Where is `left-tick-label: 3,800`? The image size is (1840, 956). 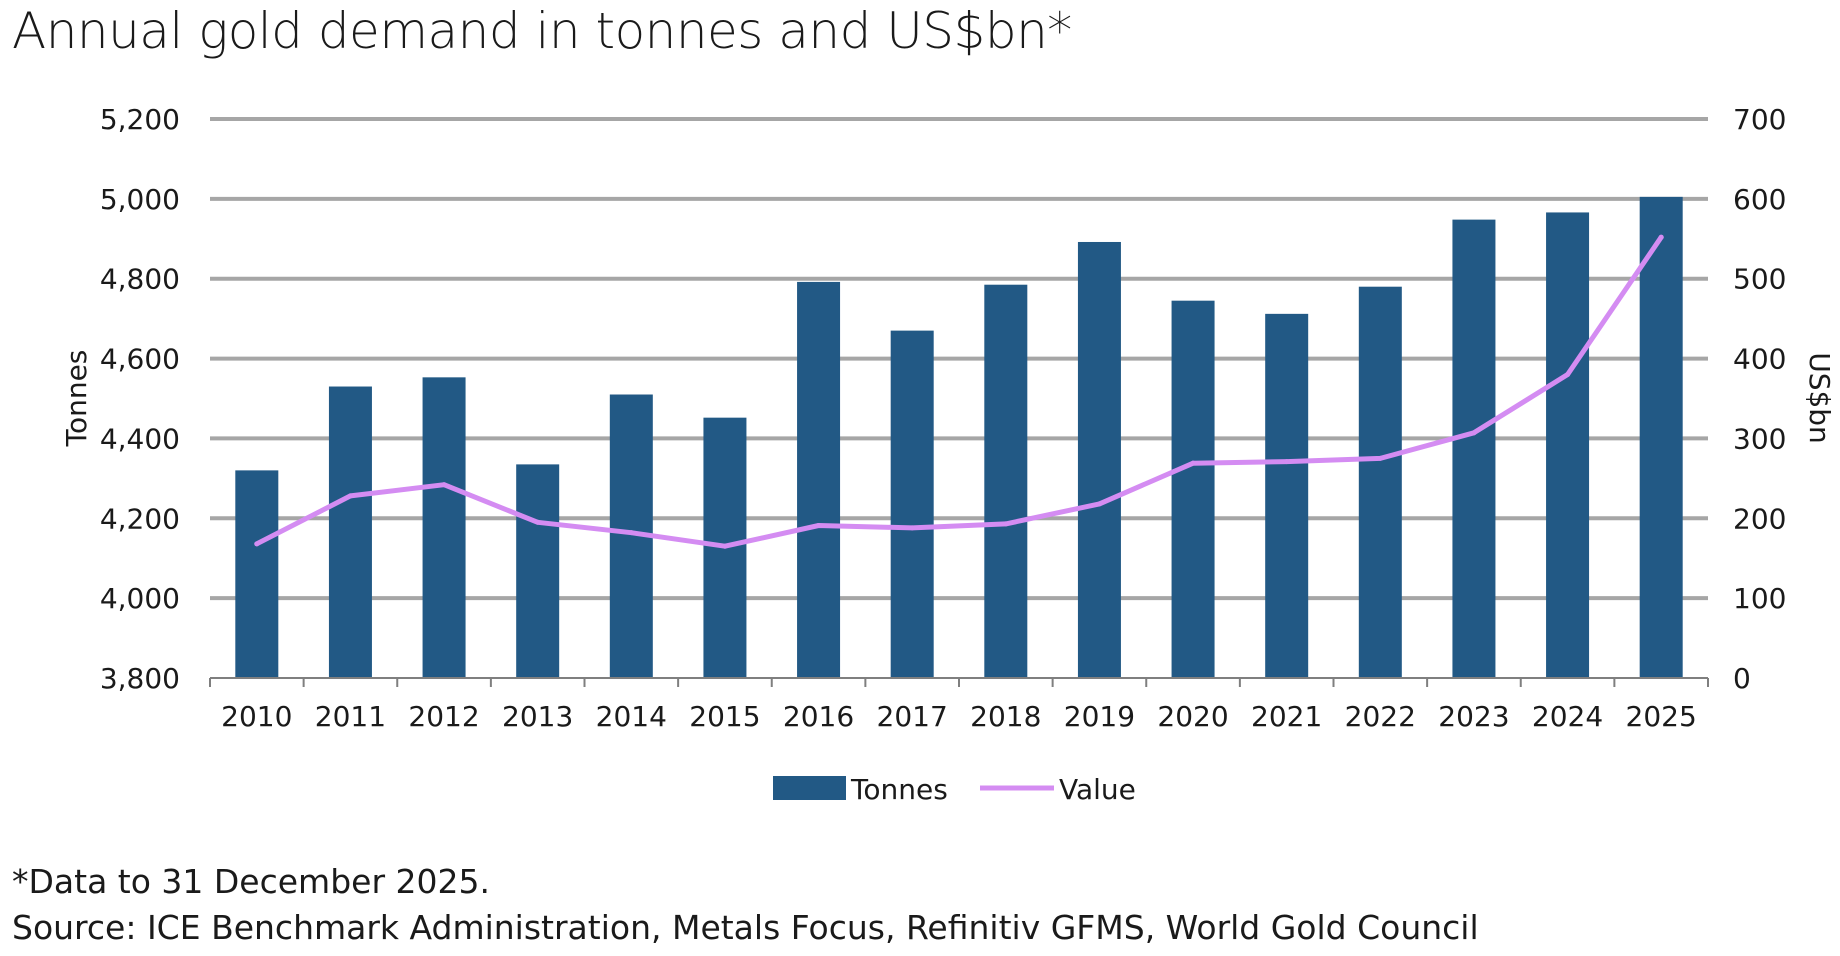
left-tick-label: 3,800 is located at coordinates (140, 678).